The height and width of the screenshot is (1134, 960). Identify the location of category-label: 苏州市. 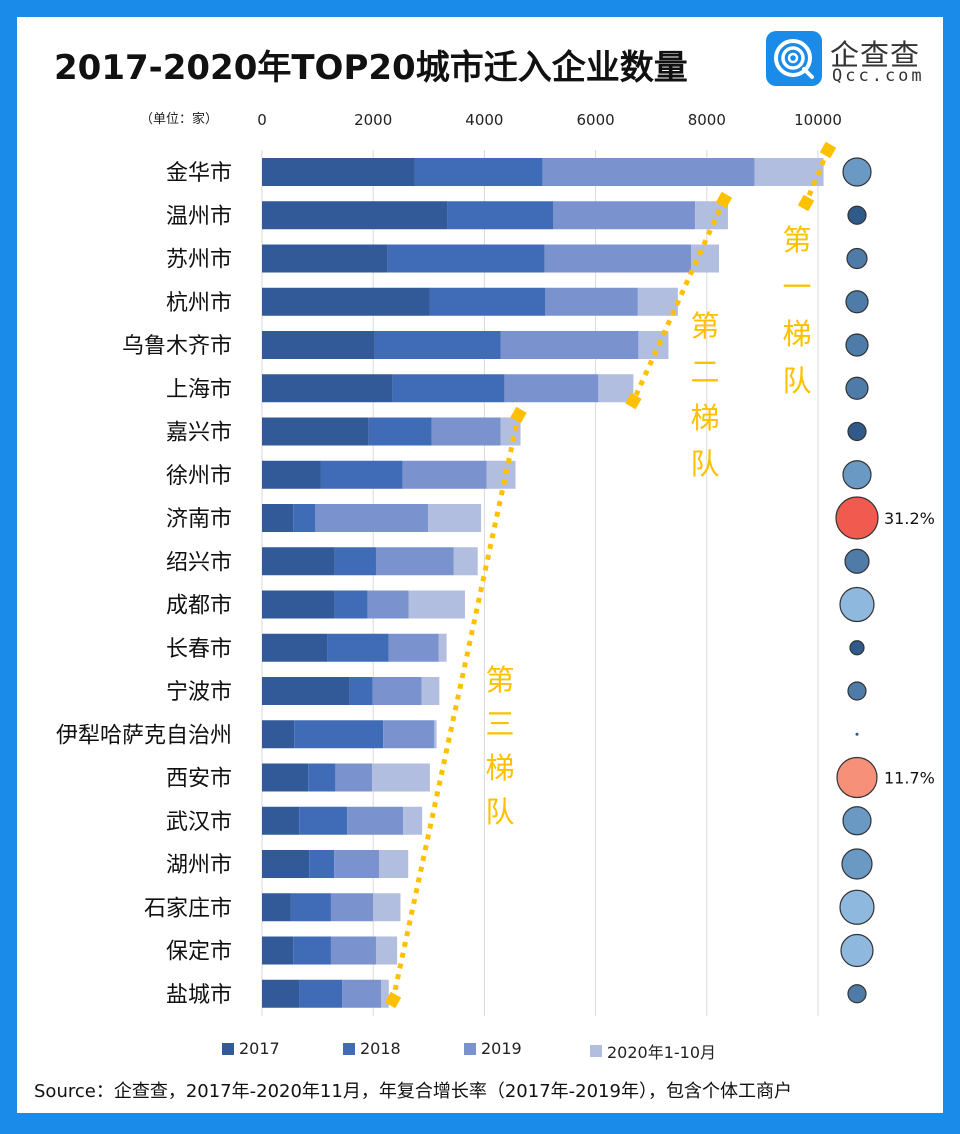
(199, 260).